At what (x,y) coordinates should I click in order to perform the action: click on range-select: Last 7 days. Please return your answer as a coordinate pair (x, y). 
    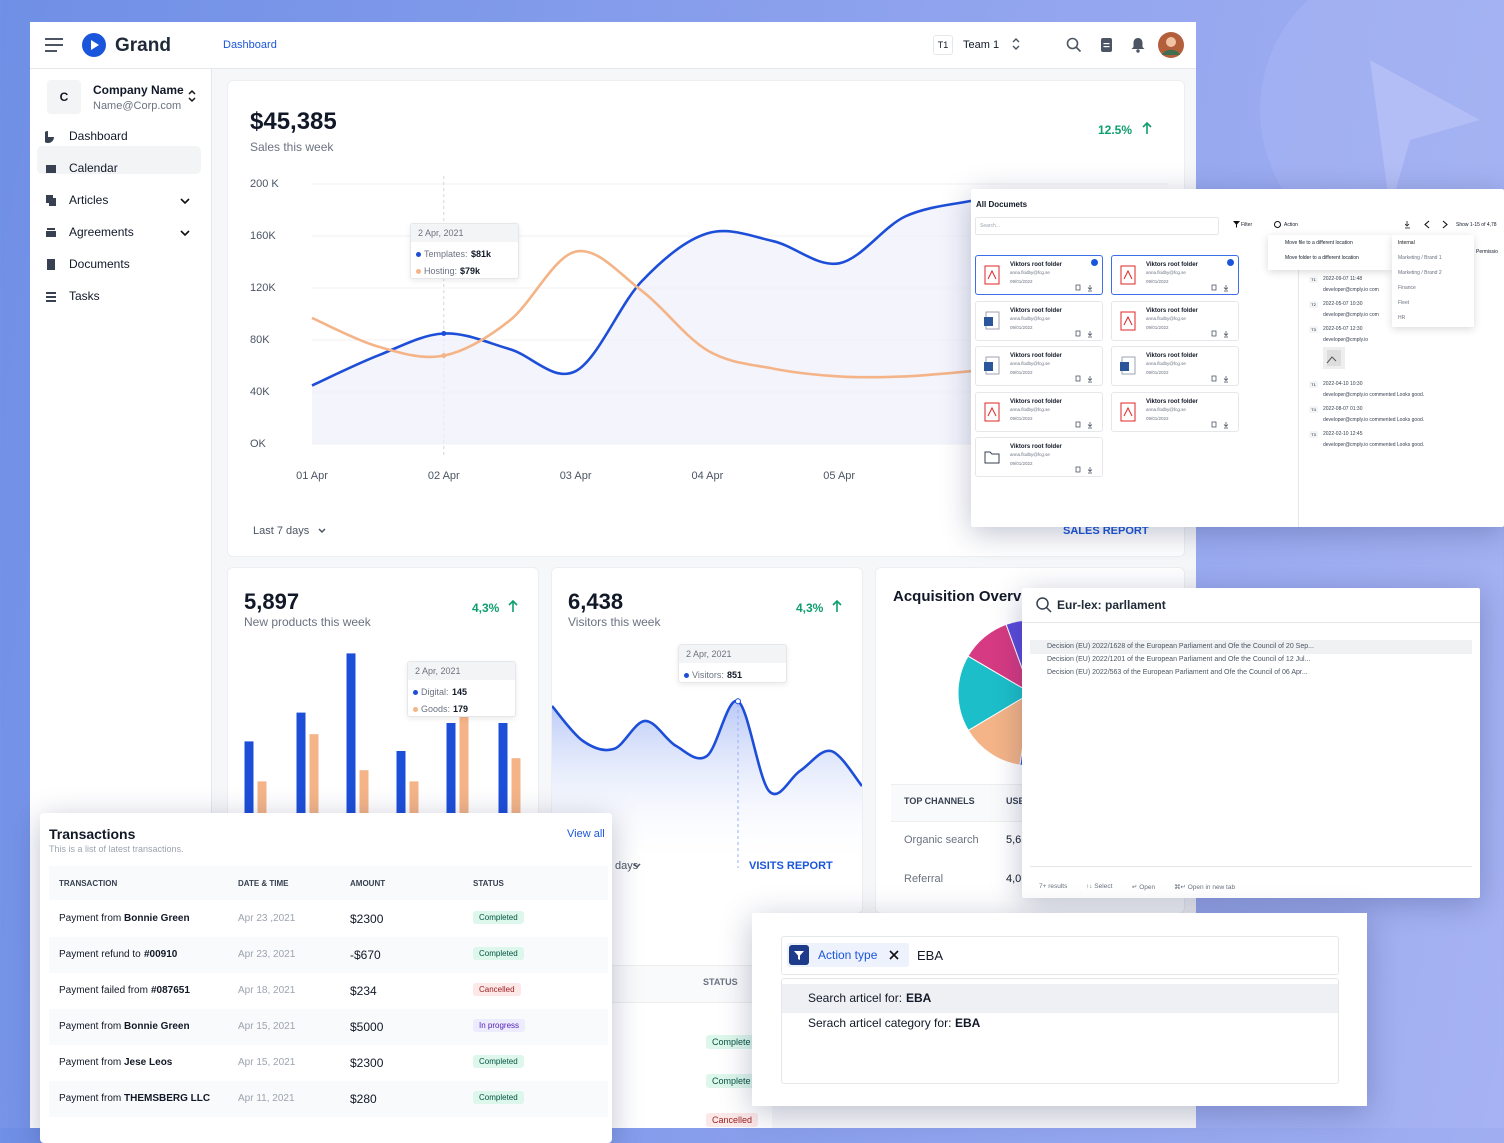
    Looking at the image, I should click on (281, 531).